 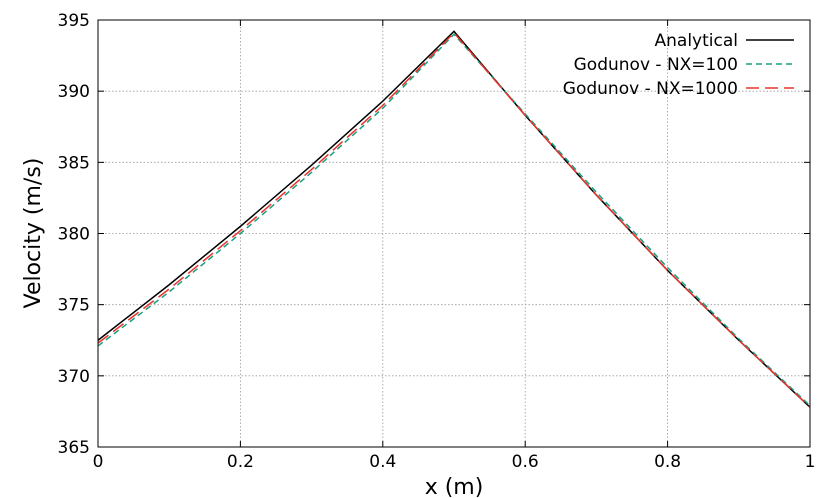 What do you see at coordinates (525, 462) in the screenshot?
I see `x-tick-label: 0.6` at bounding box center [525, 462].